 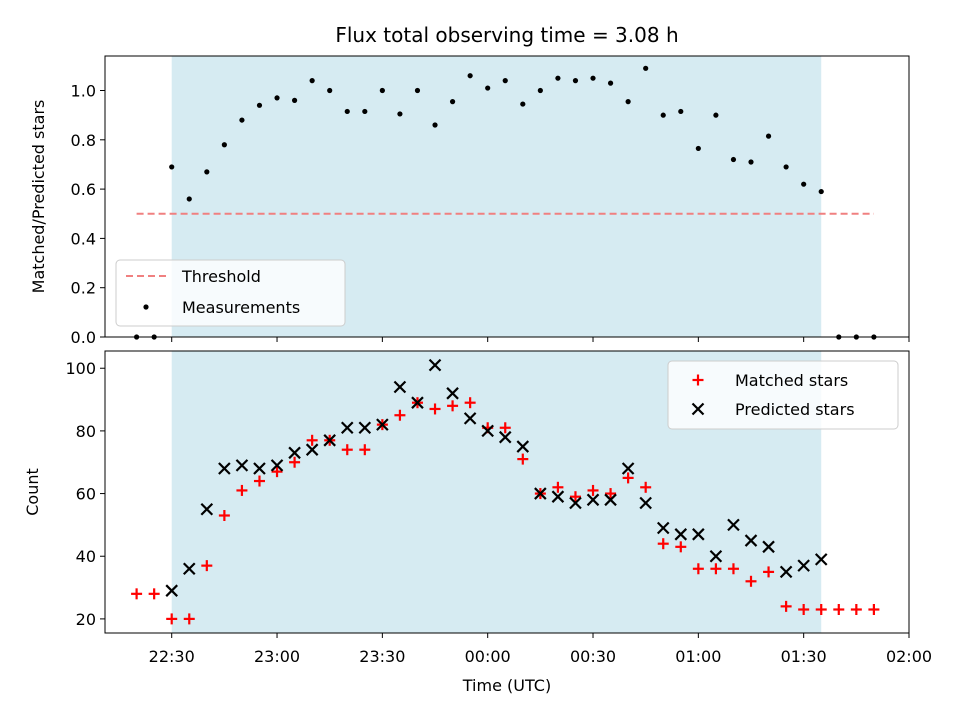 I want to click on x-tick-label: 01:00, so click(x=698, y=656).